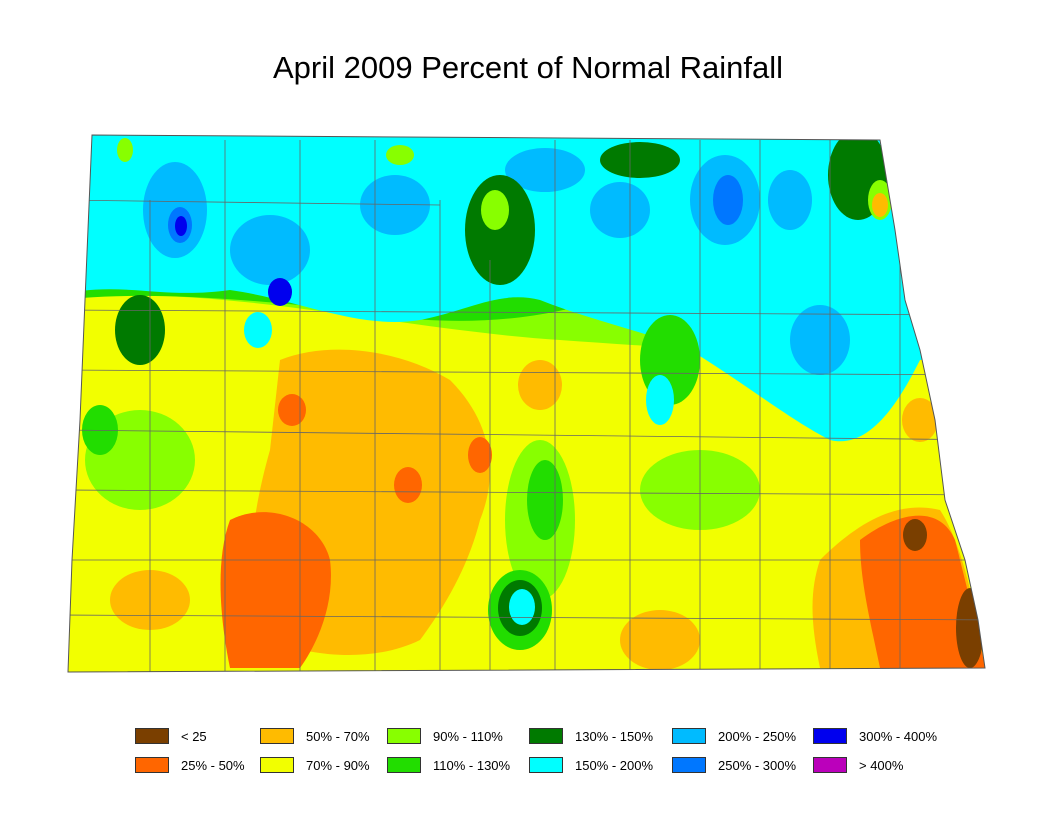 The height and width of the screenshot is (816, 1056). I want to click on legend-item: 150% - 200%, so click(591, 765).